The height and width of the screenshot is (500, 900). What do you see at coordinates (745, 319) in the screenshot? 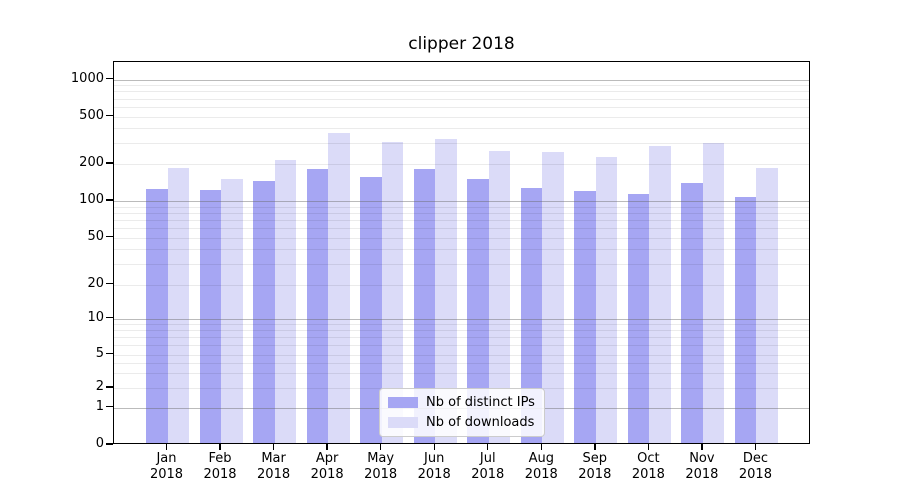
I see `bar-distinct-ips-dec` at bounding box center [745, 319].